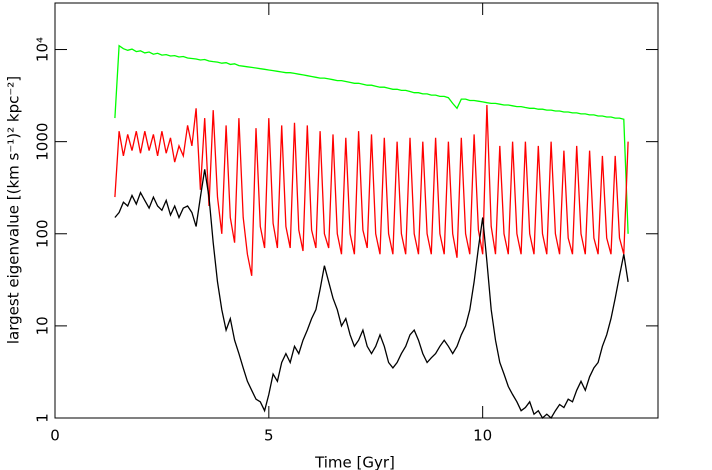  Describe the element at coordinates (43, 418) in the screenshot. I see `y-tick-label: 1` at that location.